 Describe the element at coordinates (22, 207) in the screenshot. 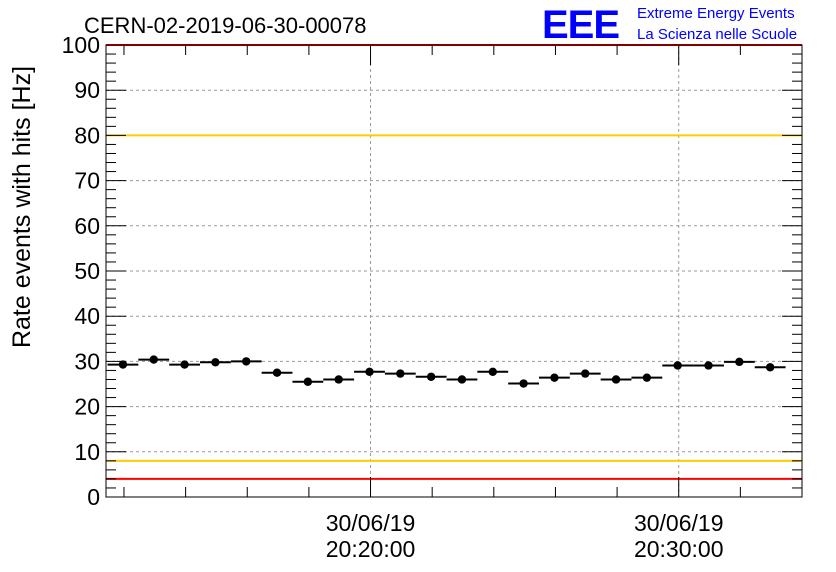

I see `y-axis-label: Rate events with hits [Hz]` at that location.